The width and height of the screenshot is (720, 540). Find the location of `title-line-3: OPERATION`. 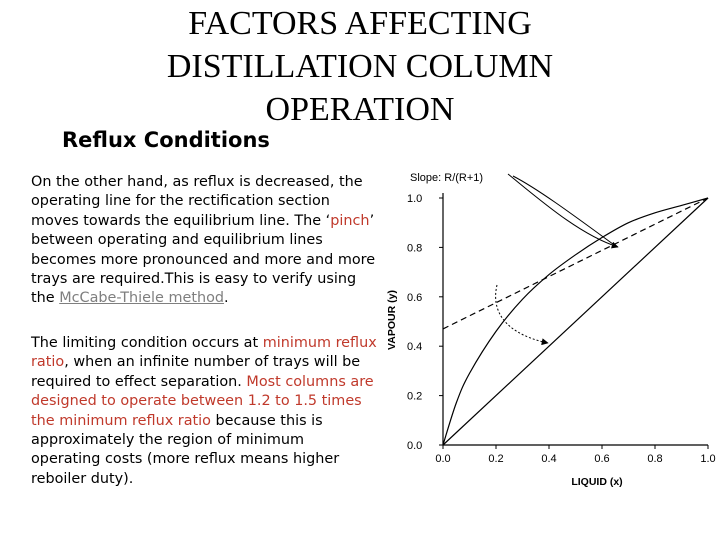

title-line-3: OPERATION is located at coordinates (360, 109).